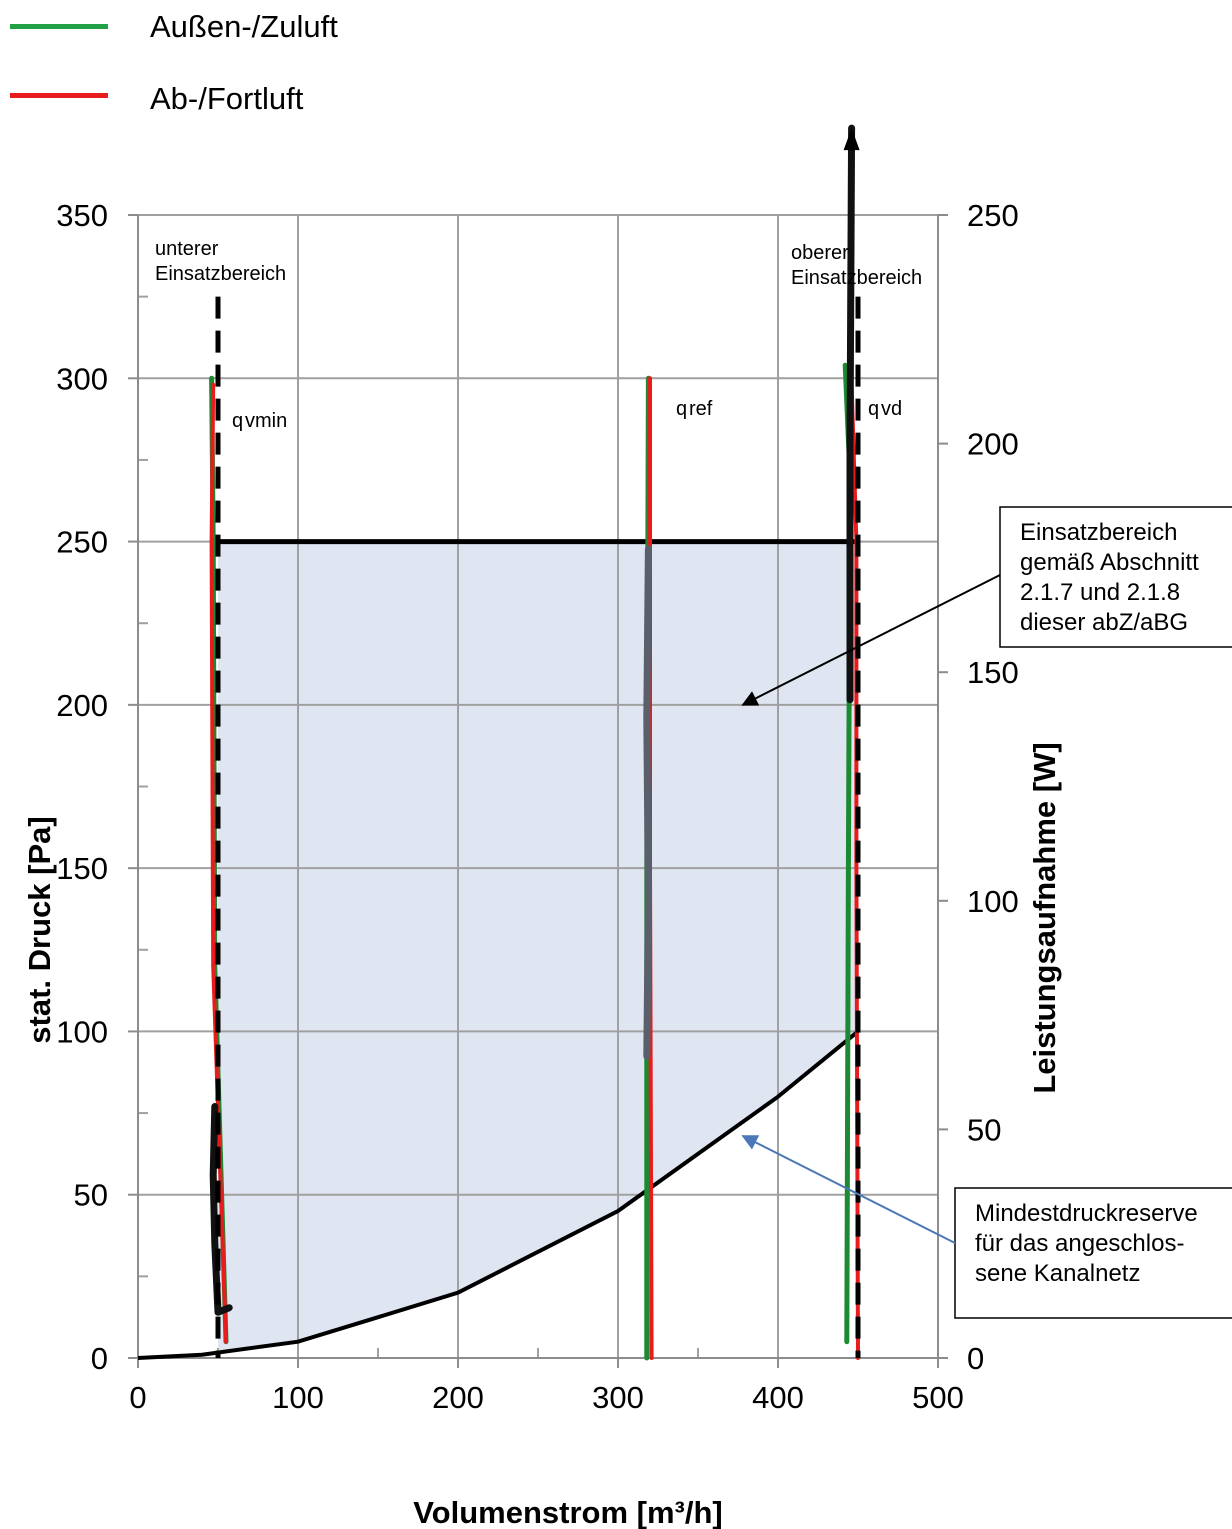 The height and width of the screenshot is (1529, 1232). What do you see at coordinates (993, 901) in the screenshot?
I see `y2-tick-label: 100` at bounding box center [993, 901].